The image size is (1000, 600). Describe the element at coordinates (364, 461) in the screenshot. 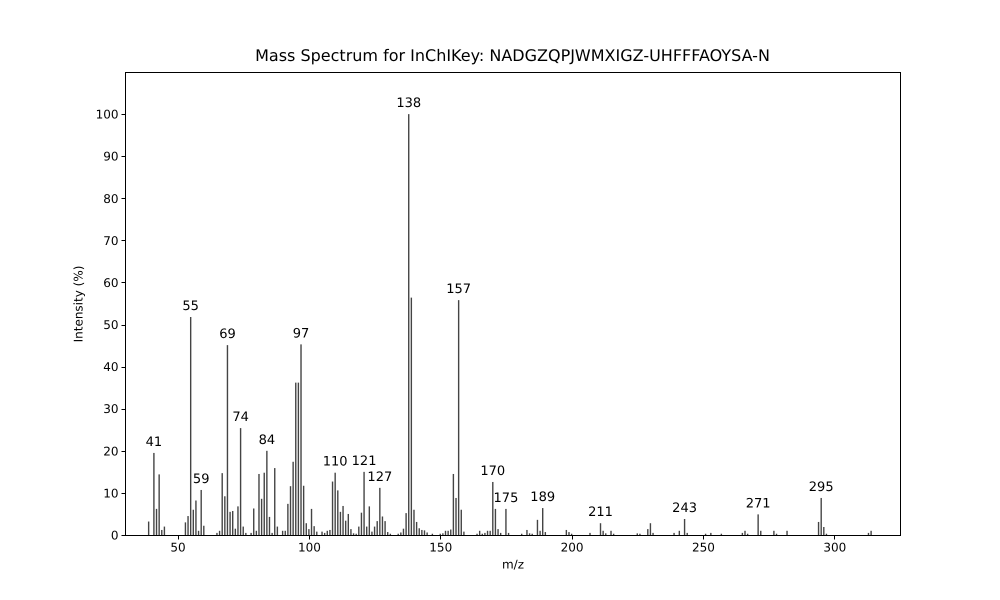

I see `annotation: 121` at that location.